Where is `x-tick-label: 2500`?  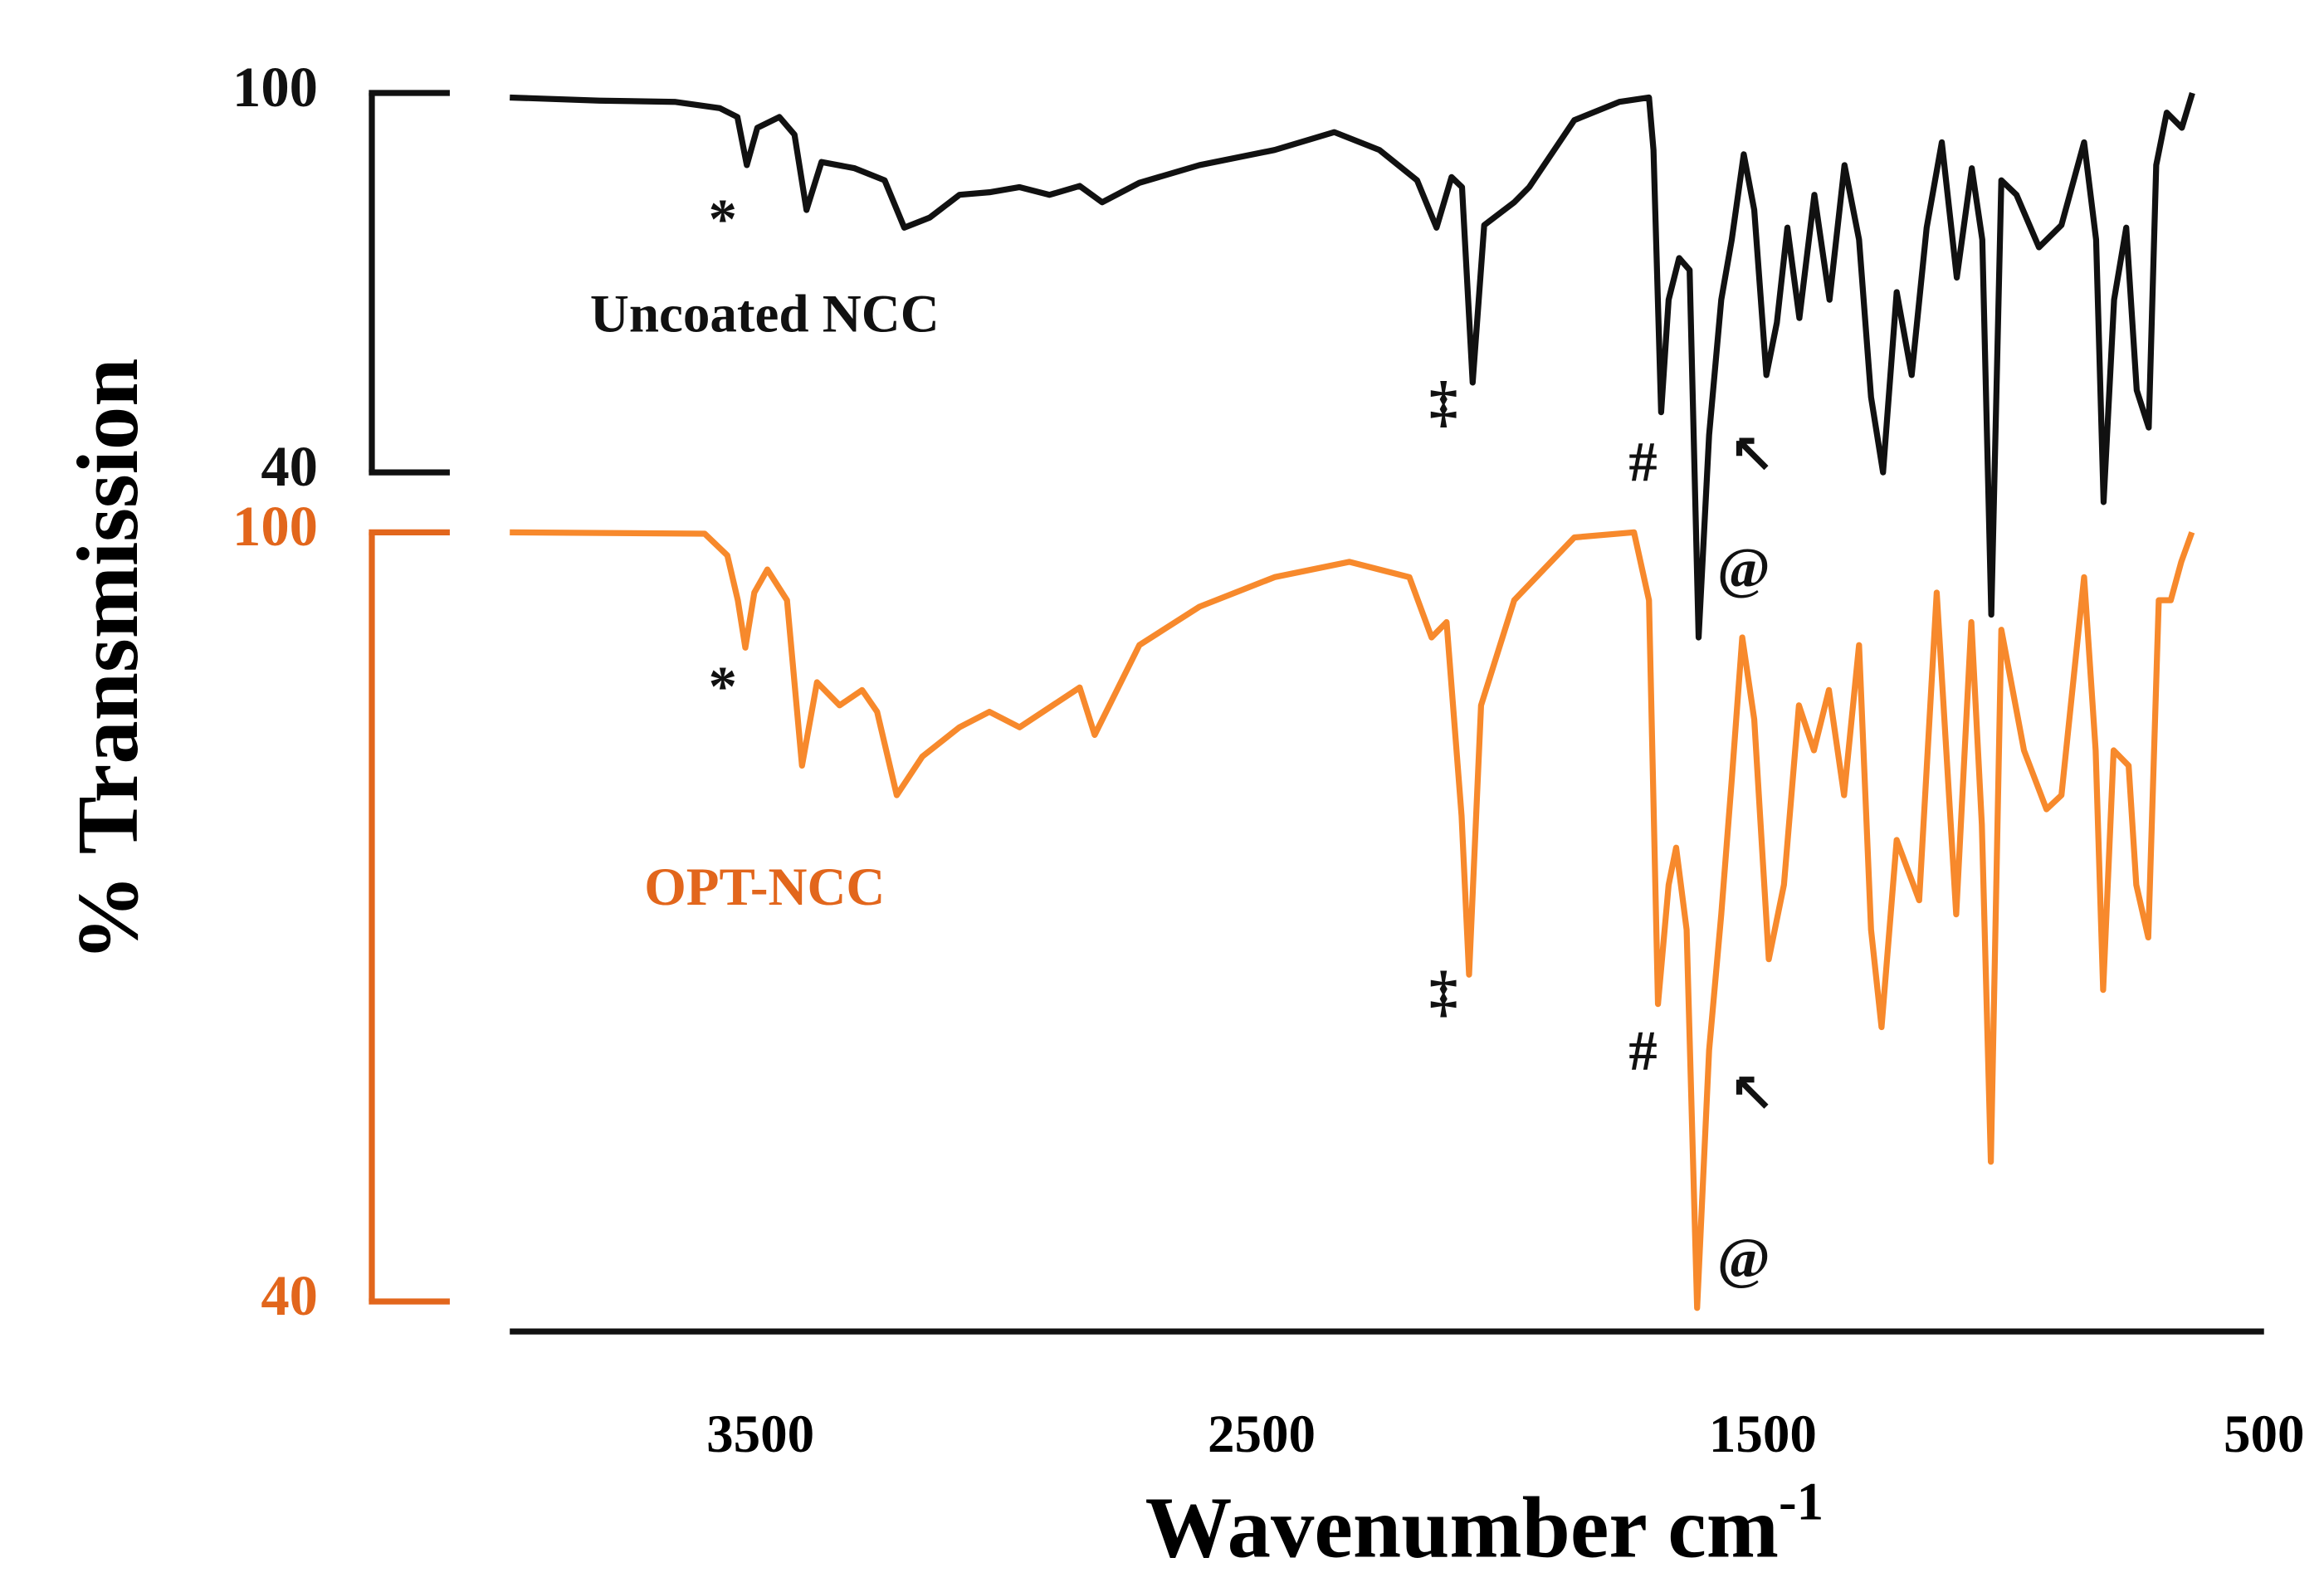 x-tick-label: 2500 is located at coordinates (1262, 1434).